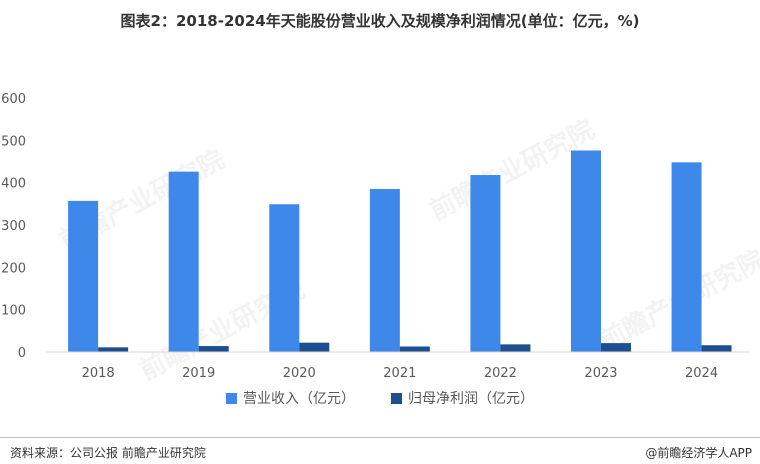  I want to click on x-tick-label: 2024, so click(701, 373).